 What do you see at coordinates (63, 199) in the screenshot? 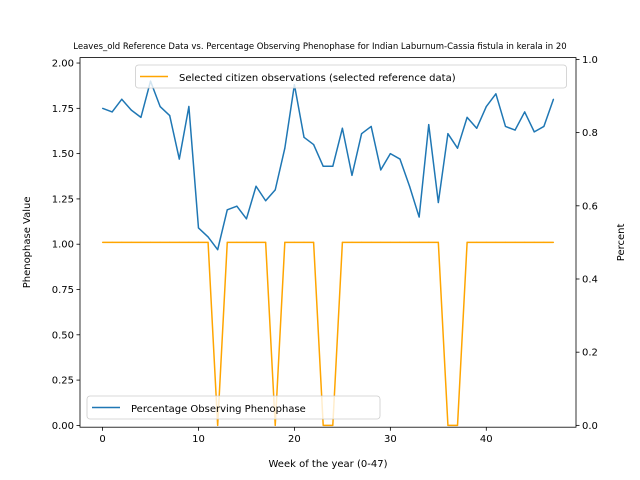
I see `y-left-tick-label-5: 1.25` at bounding box center [63, 199].